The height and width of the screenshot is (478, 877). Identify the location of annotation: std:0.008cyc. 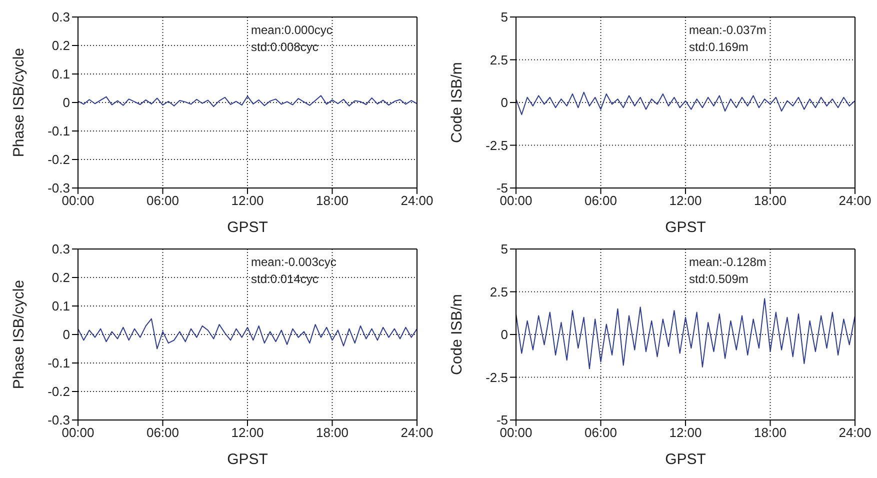
(285, 47).